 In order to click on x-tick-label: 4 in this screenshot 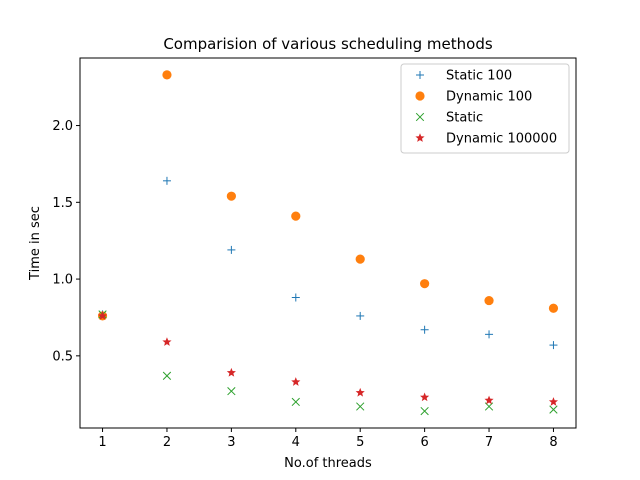, I will do `click(296, 442)`.